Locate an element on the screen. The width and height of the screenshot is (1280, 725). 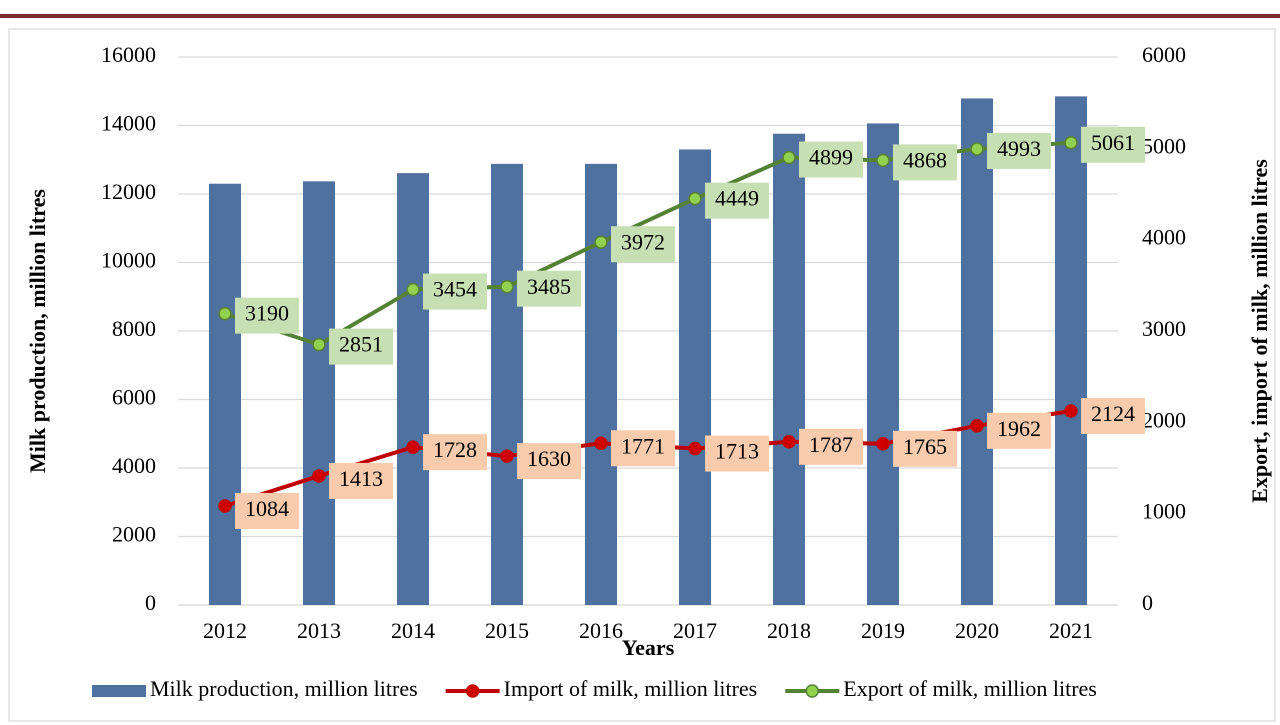
y2-tick-label: 2000 is located at coordinates (1164, 419).